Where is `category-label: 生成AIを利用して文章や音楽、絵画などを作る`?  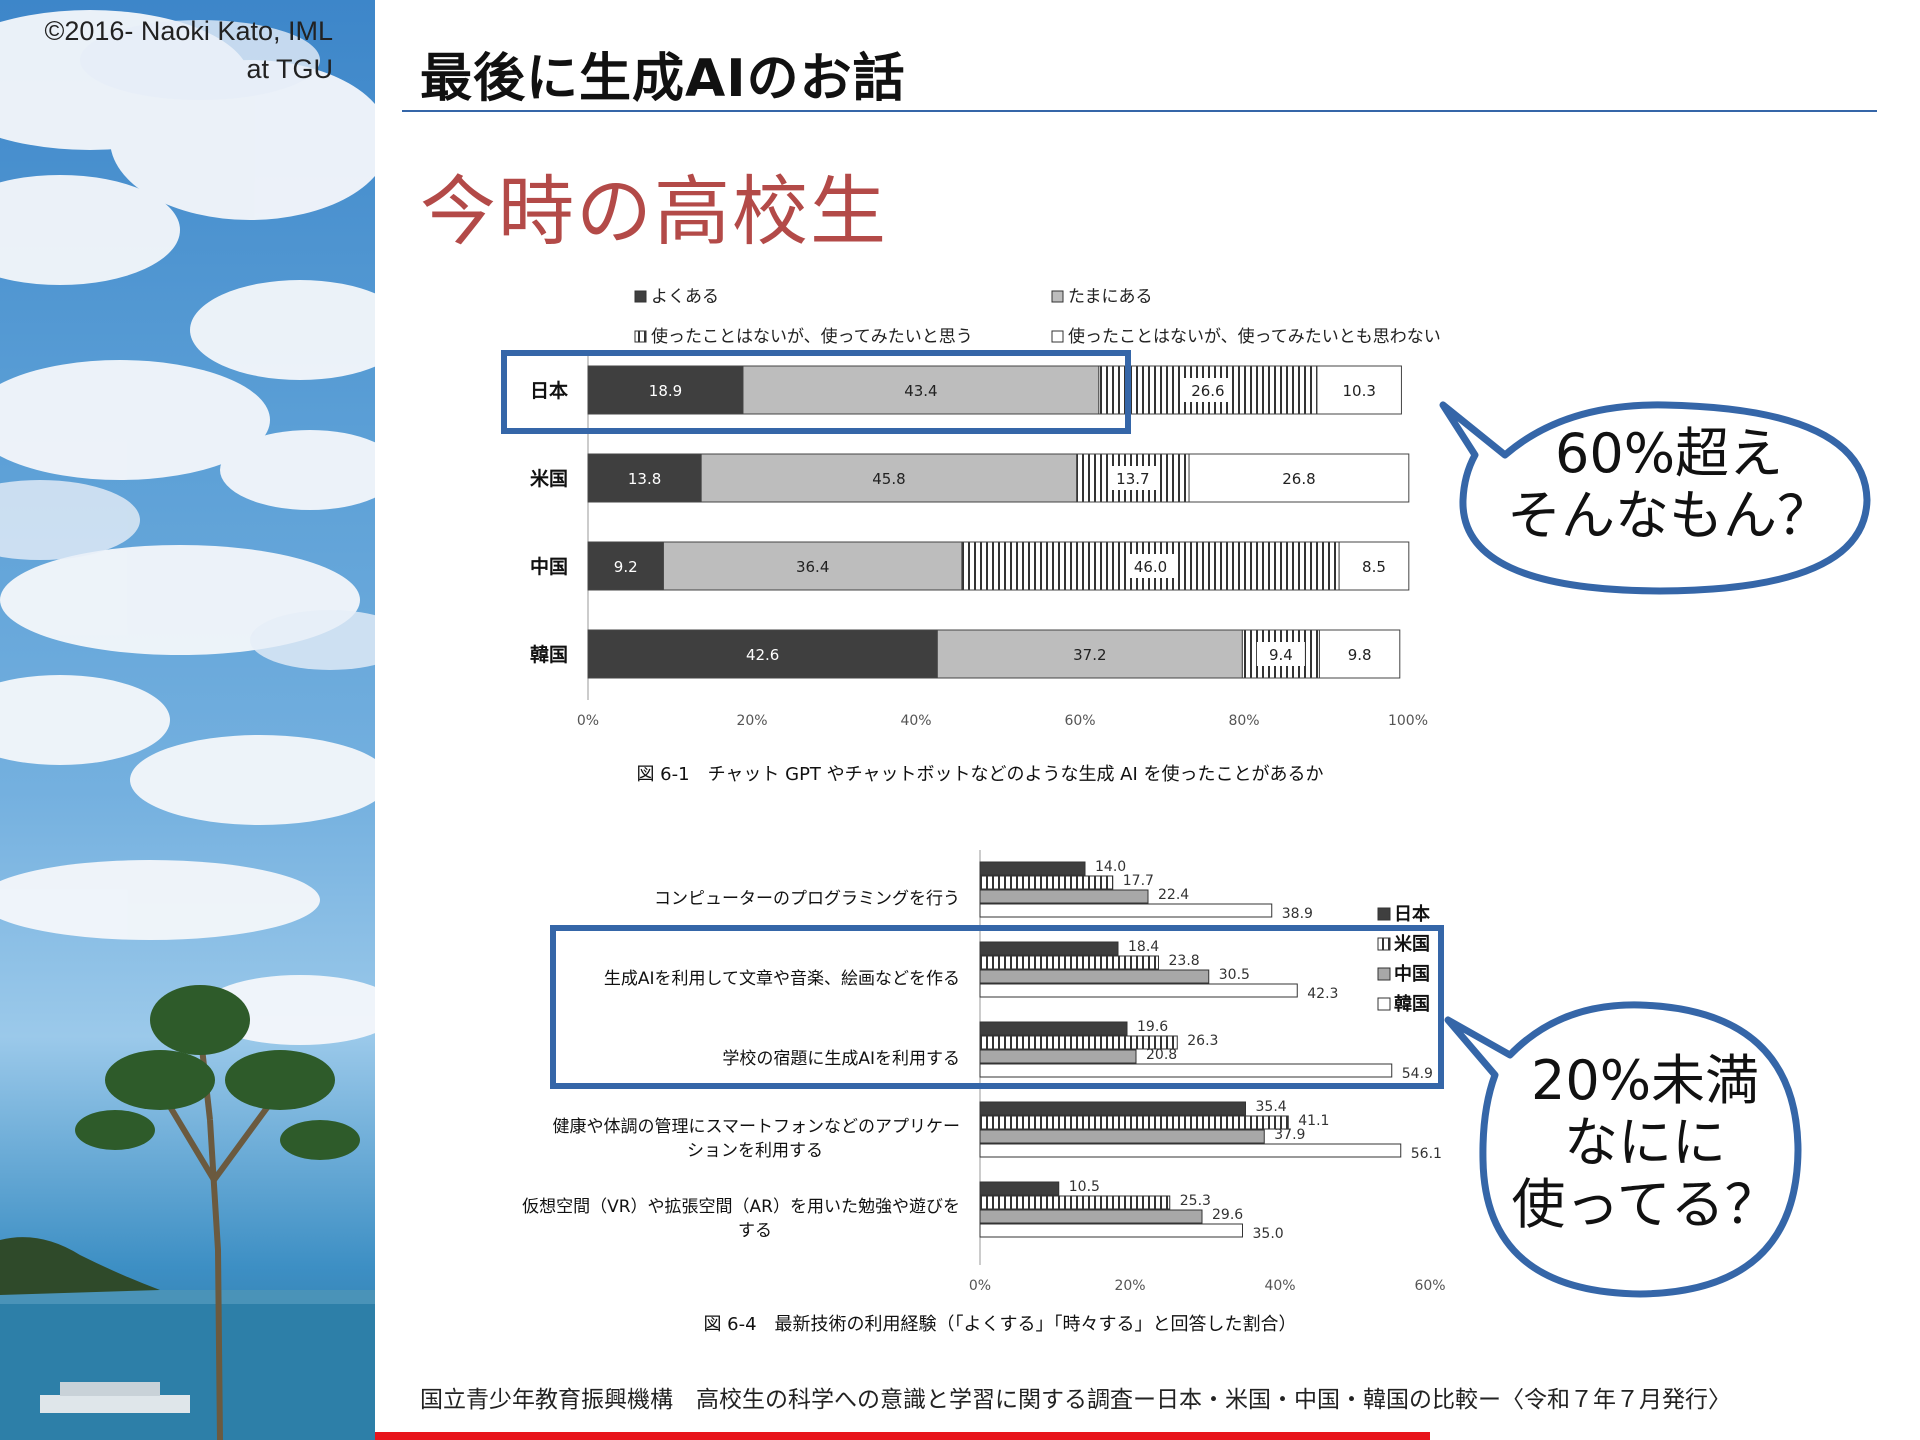
category-label: 生成AIを利用して文章や音楽、絵画などを作る is located at coordinates (782, 979).